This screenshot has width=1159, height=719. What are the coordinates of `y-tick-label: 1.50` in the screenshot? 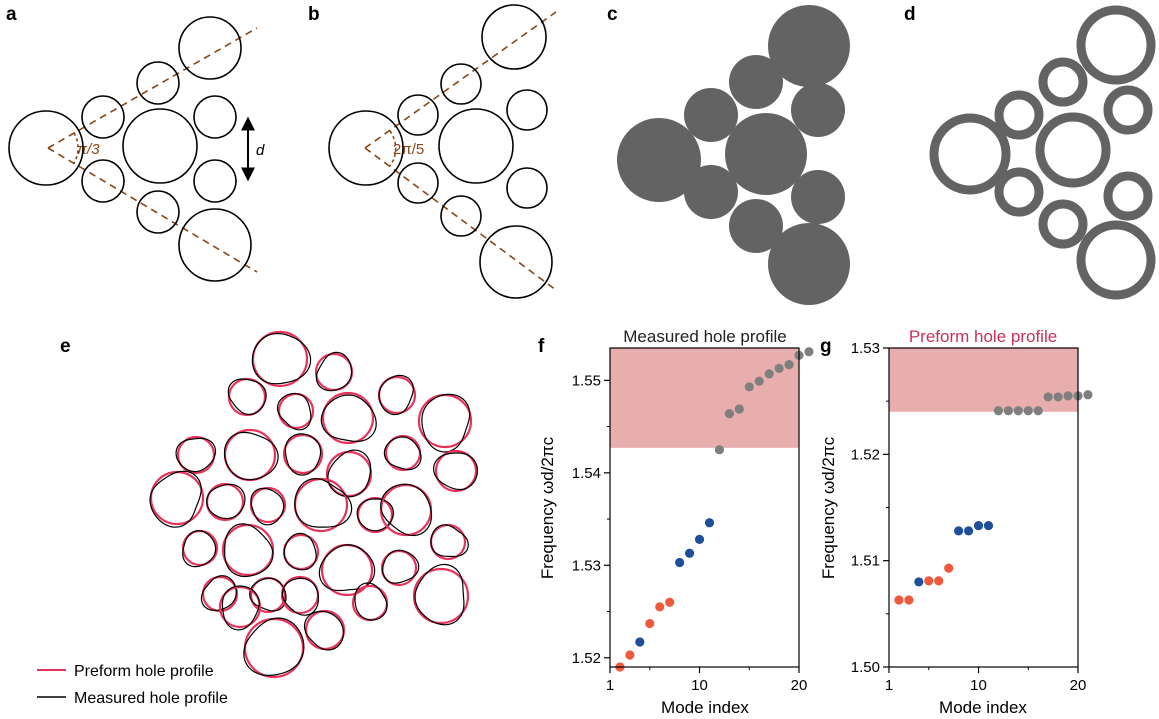 It's located at (865, 667).